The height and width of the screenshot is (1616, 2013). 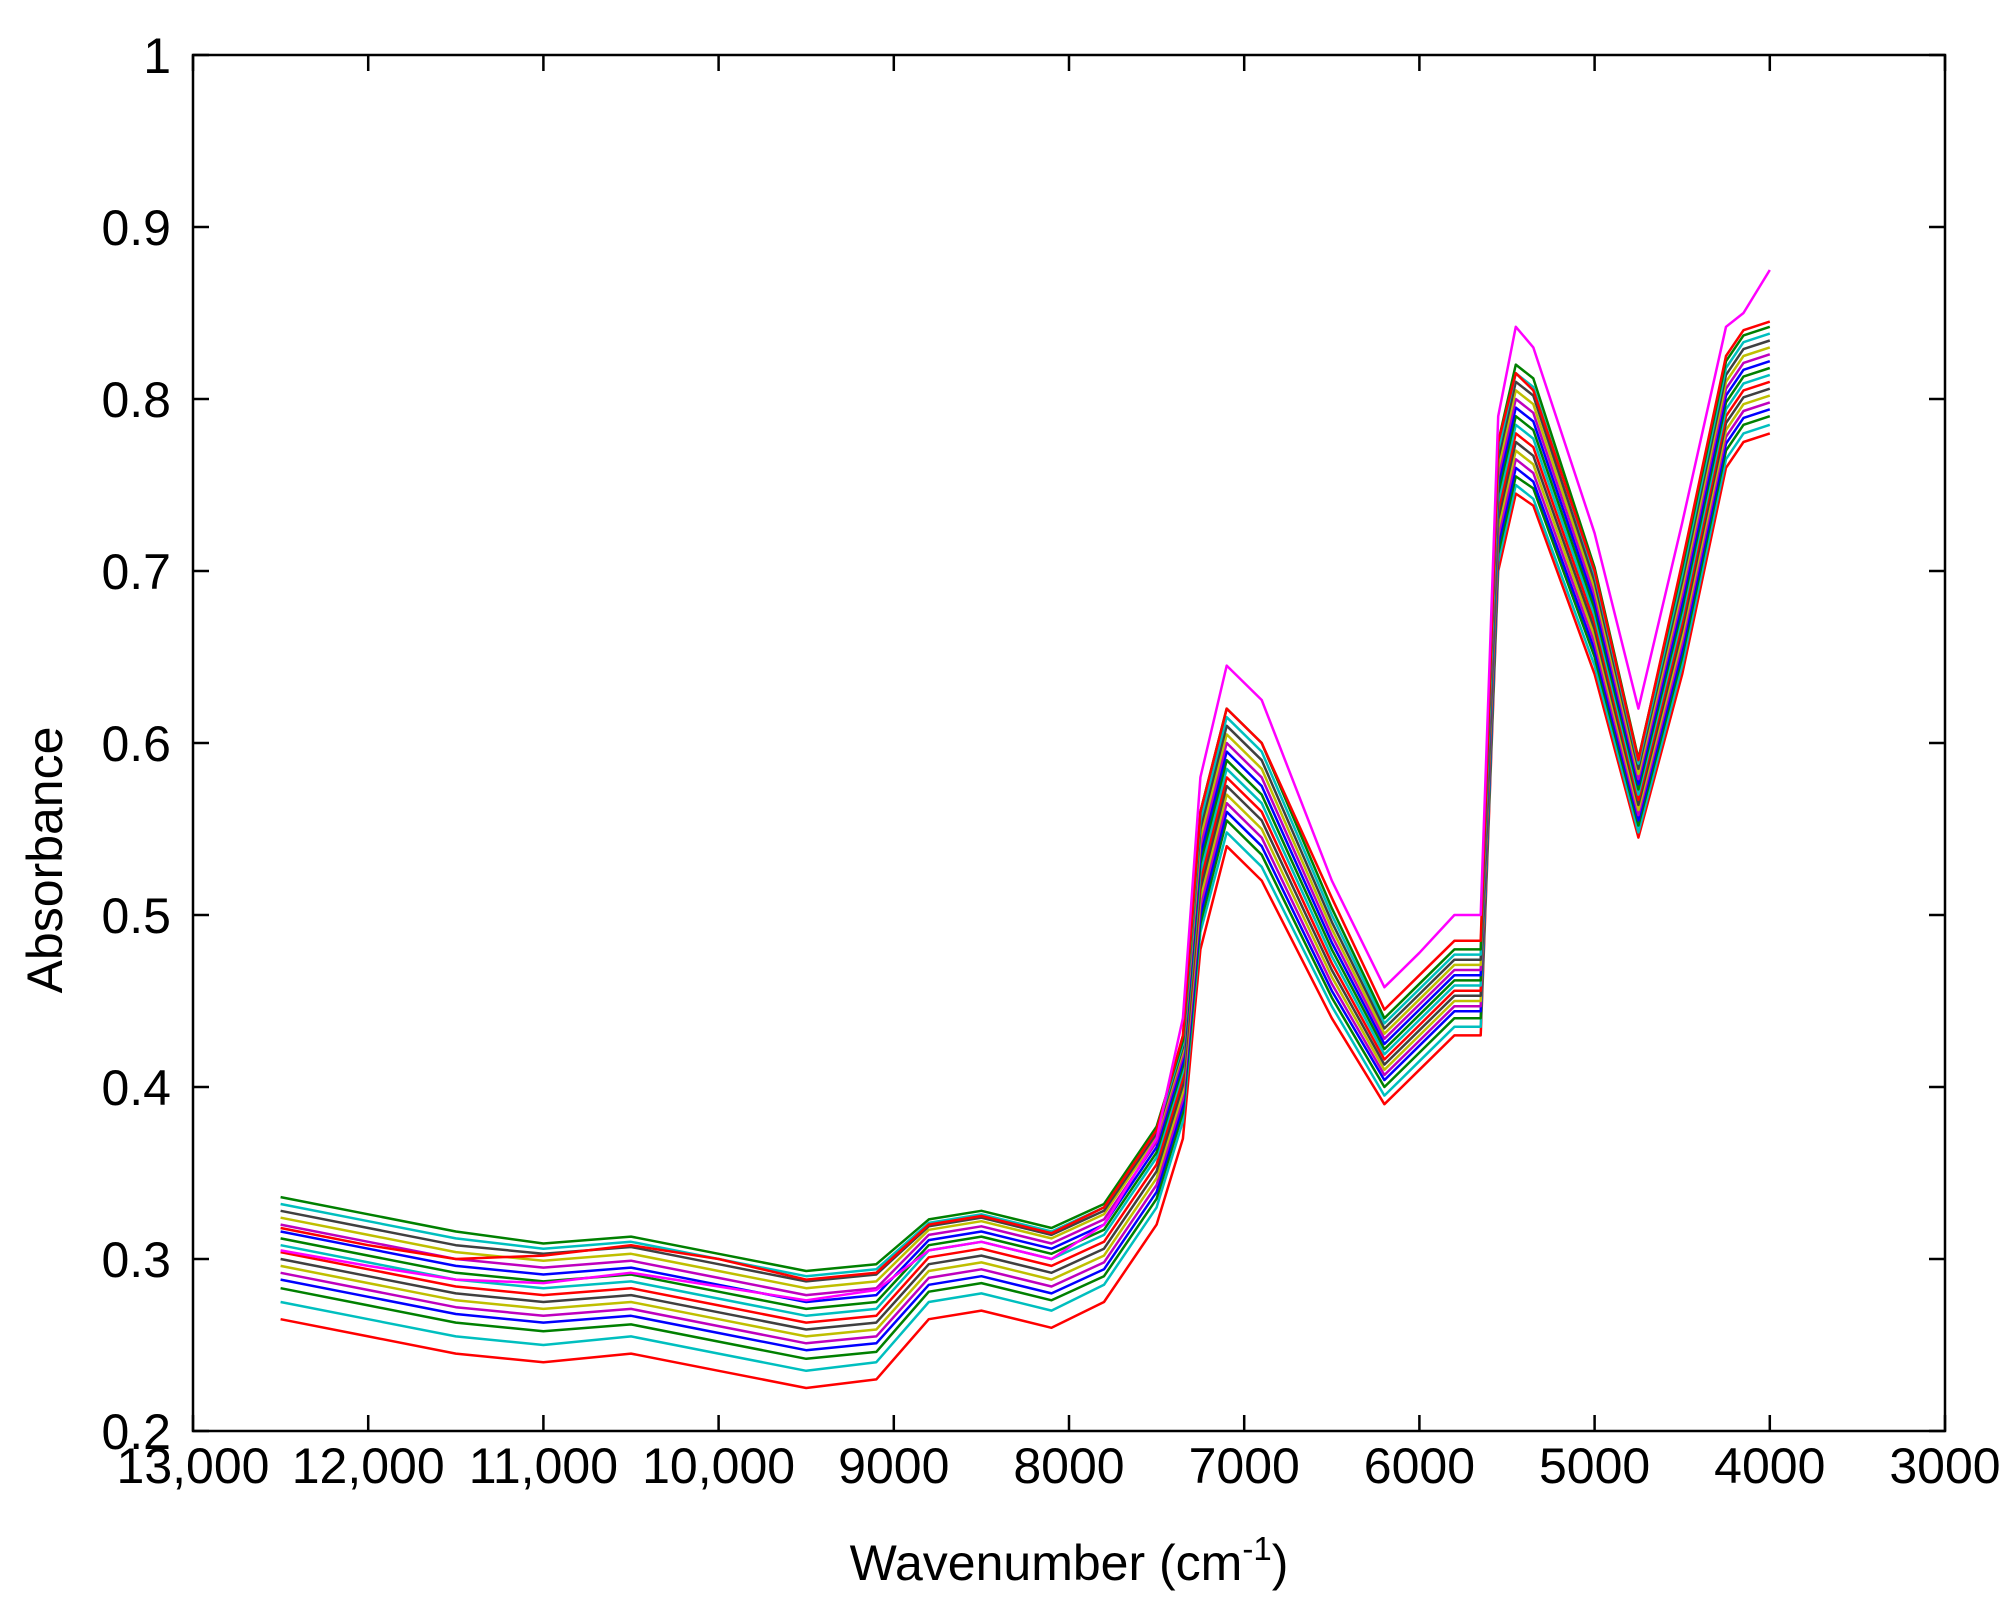 I want to click on y-tick-label: 0.3, so click(x=136, y=1260).